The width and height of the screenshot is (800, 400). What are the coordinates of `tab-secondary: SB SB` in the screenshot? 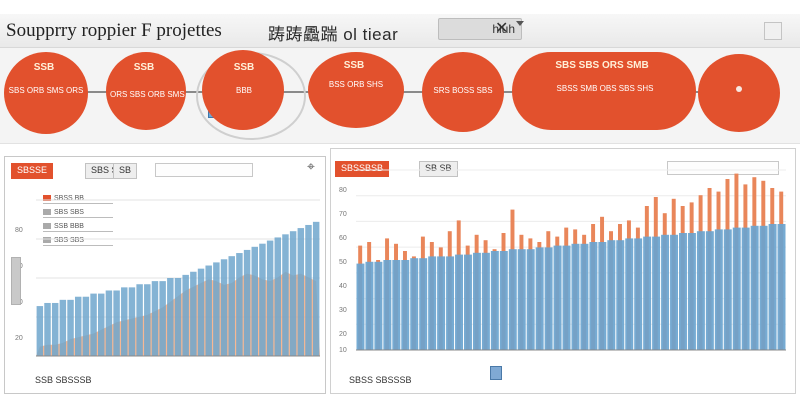 It's located at (438, 169).